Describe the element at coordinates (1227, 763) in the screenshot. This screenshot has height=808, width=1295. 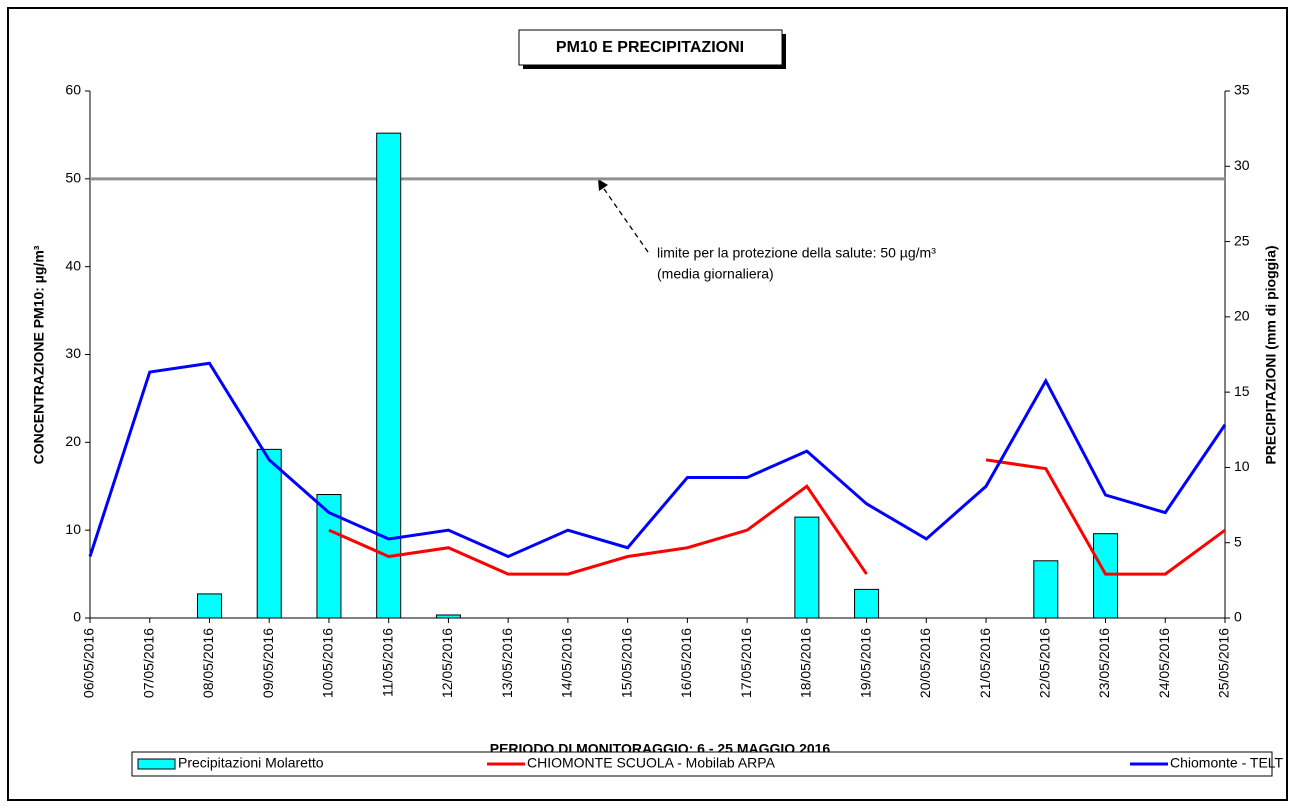
I see `legend-label: Chiomonte - TELT` at that location.